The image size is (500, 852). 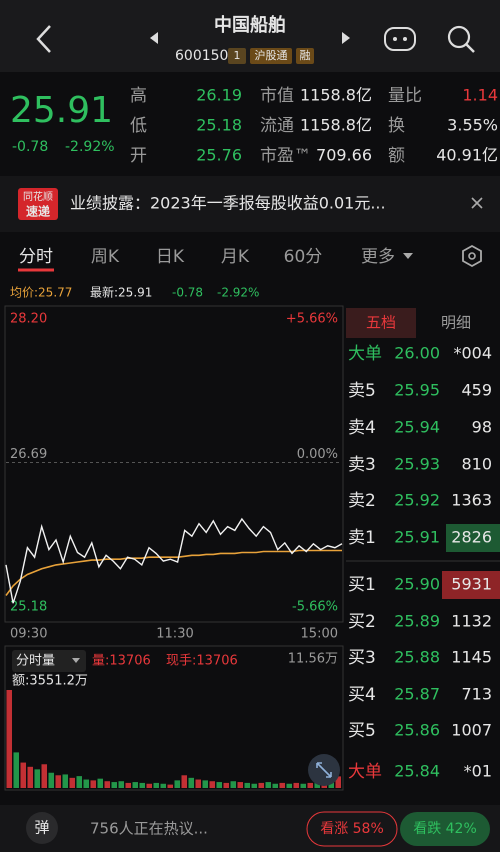 I want to click on tag-label: 沪股通, so click(x=271, y=55).